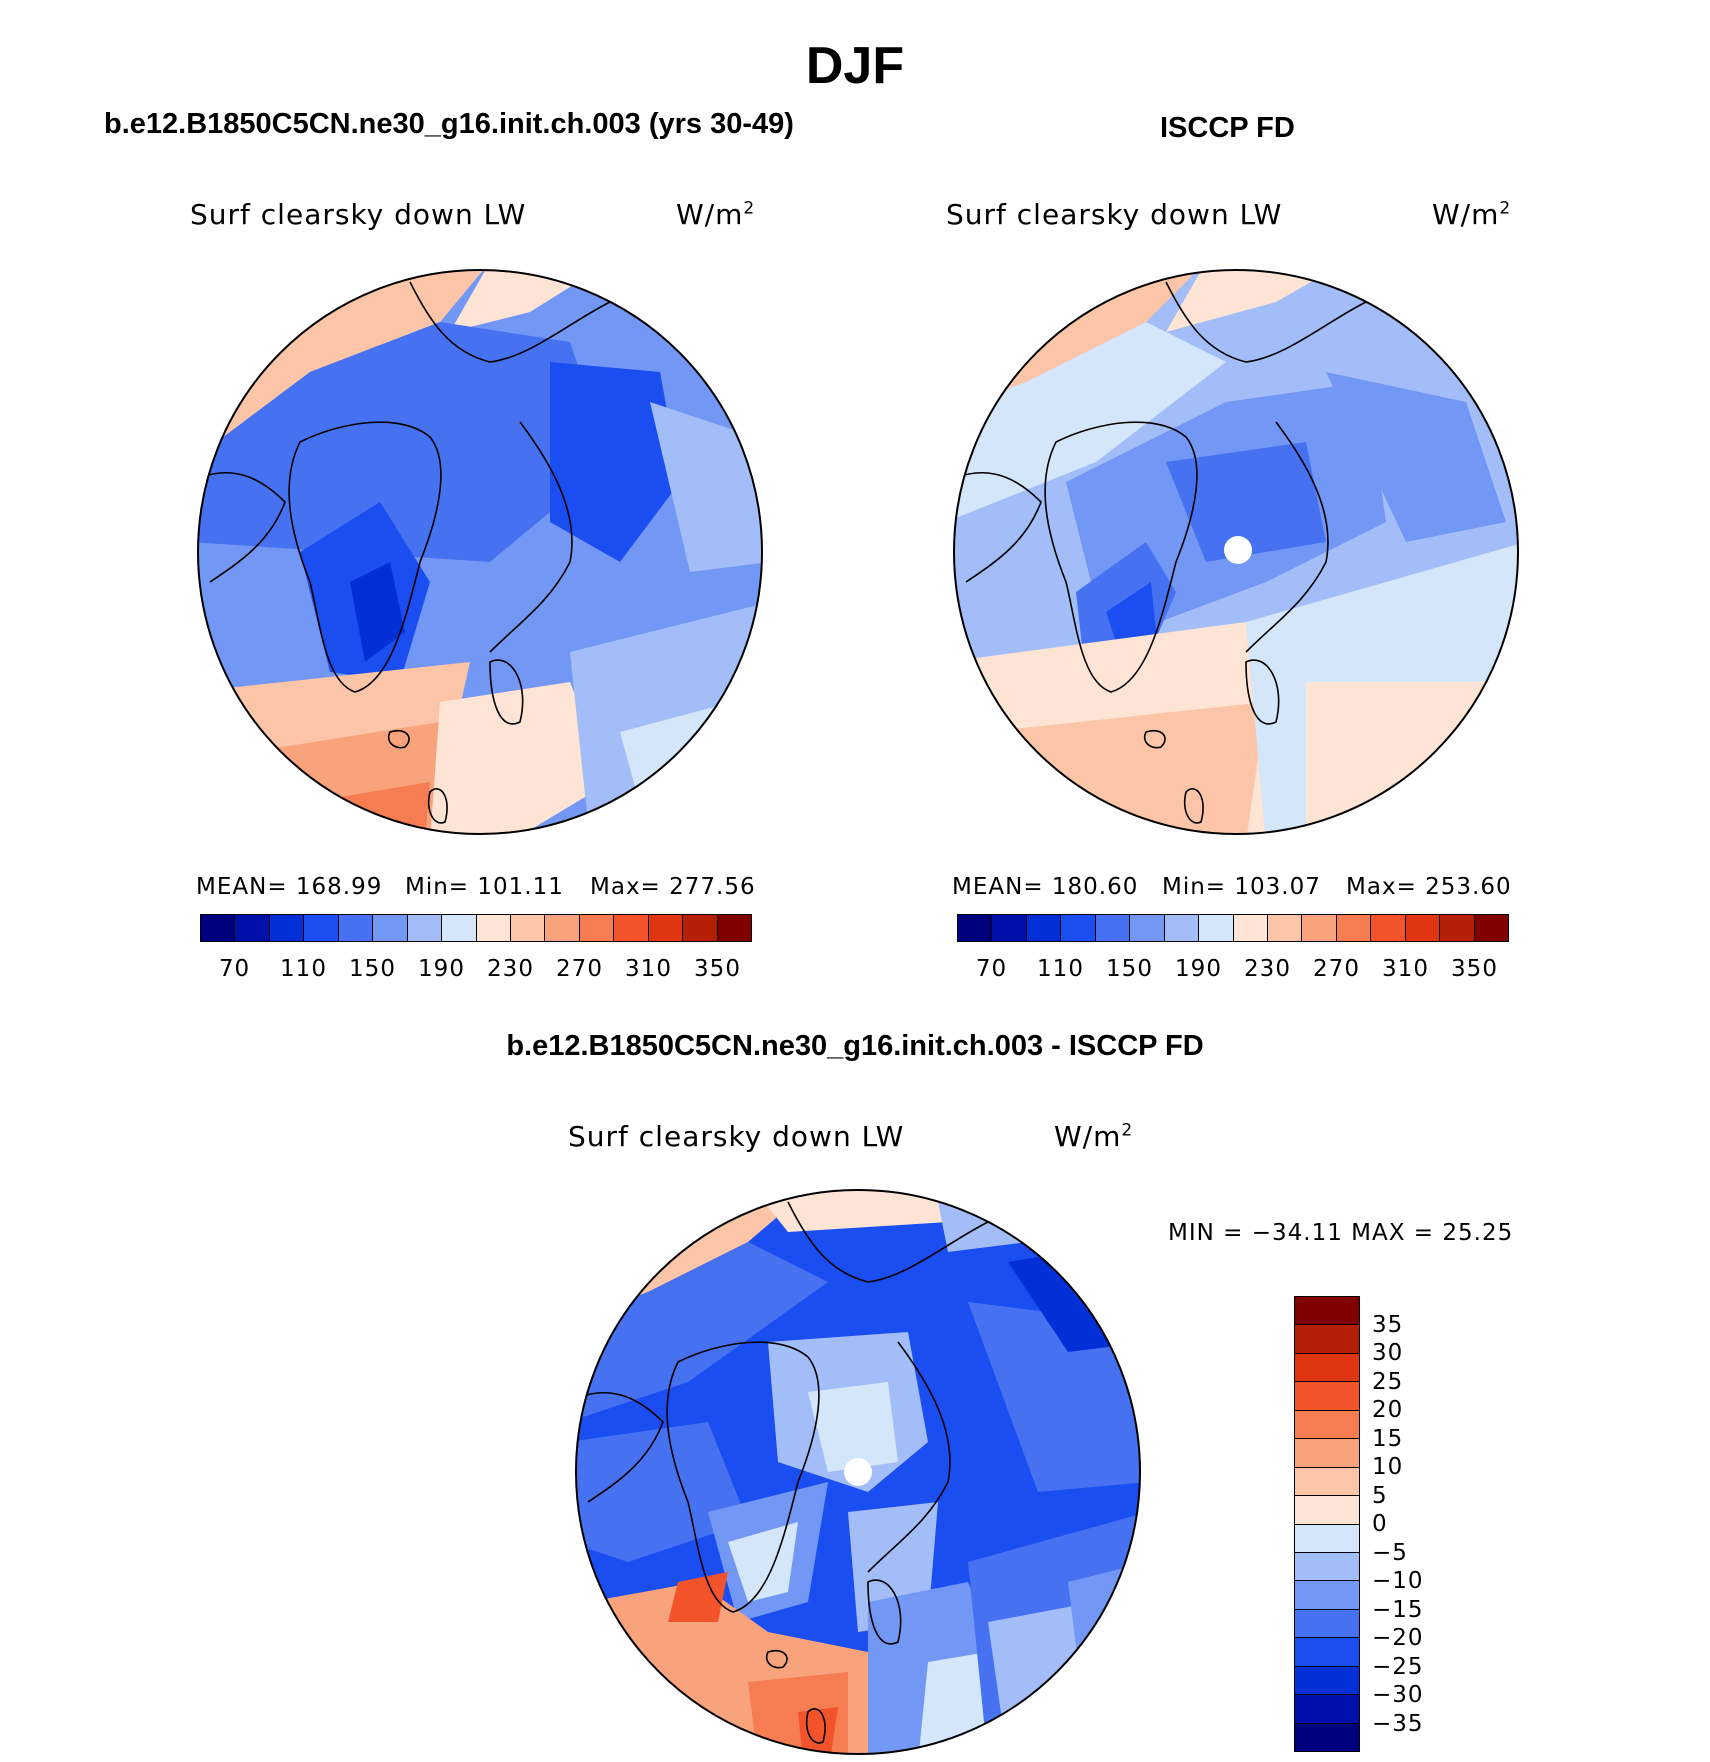 The image size is (1710, 1762). I want to click on model-colorbar, so click(476, 928).